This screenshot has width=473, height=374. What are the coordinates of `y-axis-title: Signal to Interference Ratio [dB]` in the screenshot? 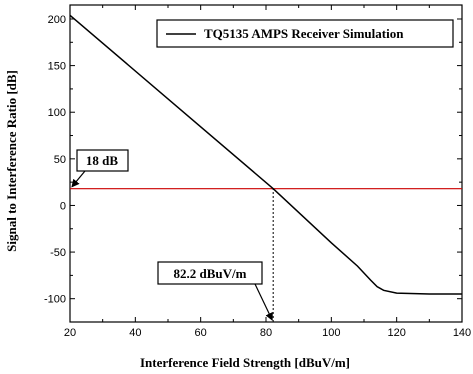 It's located at (11, 161).